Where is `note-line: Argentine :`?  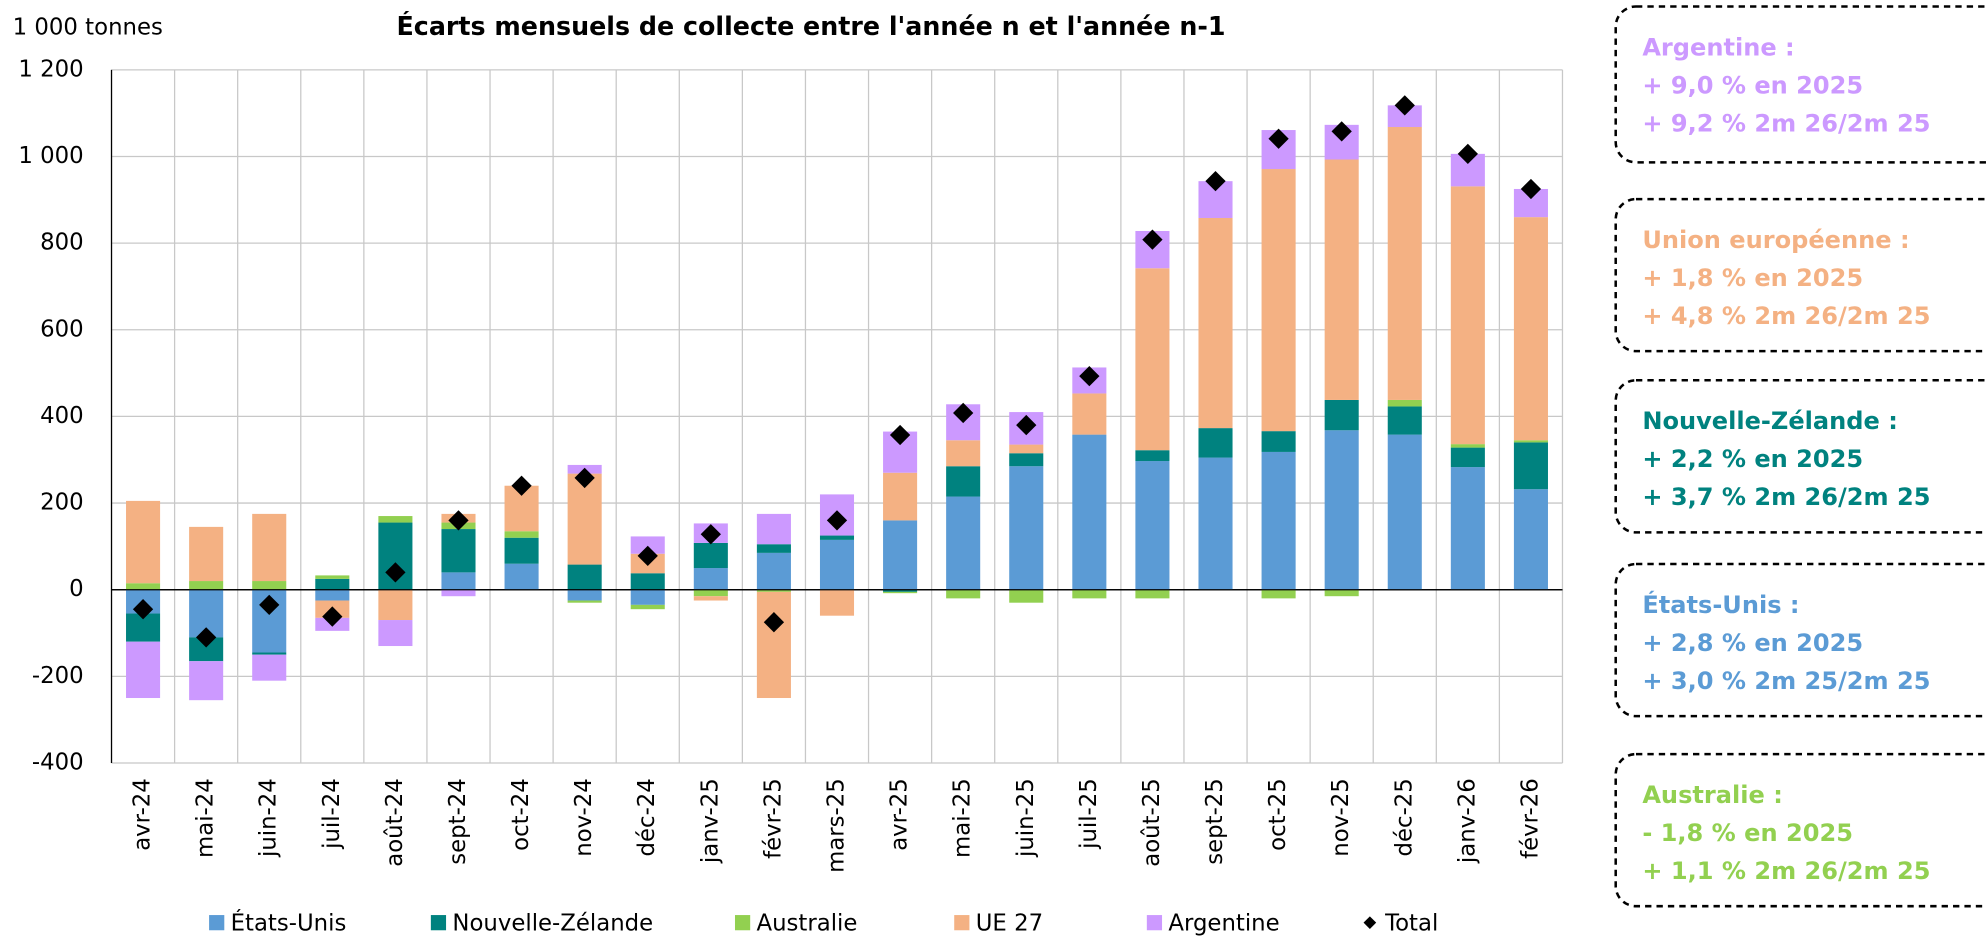
note-line: Argentine : is located at coordinates (1718, 47).